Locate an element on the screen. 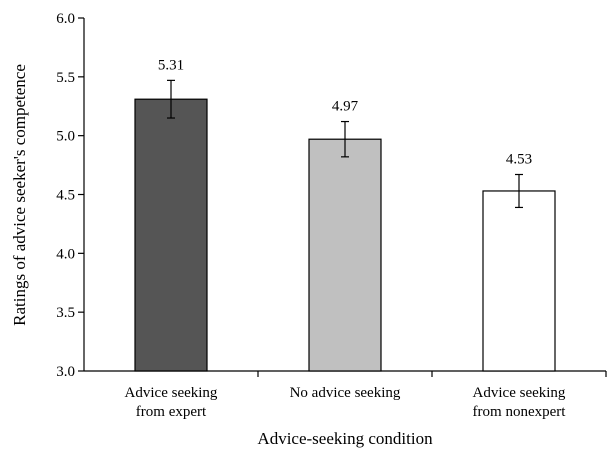 The height and width of the screenshot is (455, 616). y-ticks: 3.0 3.5 4.0 4.5 5.0 5.5 6.0 is located at coordinates (70, 195).